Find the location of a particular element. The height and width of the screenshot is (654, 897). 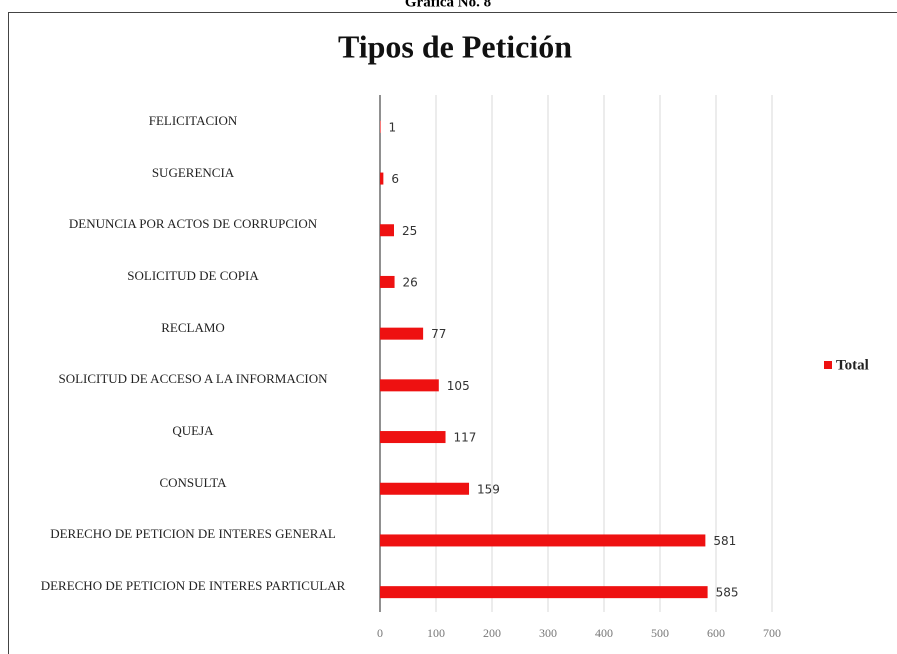

x-tick-label: 700 is located at coordinates (772, 633).